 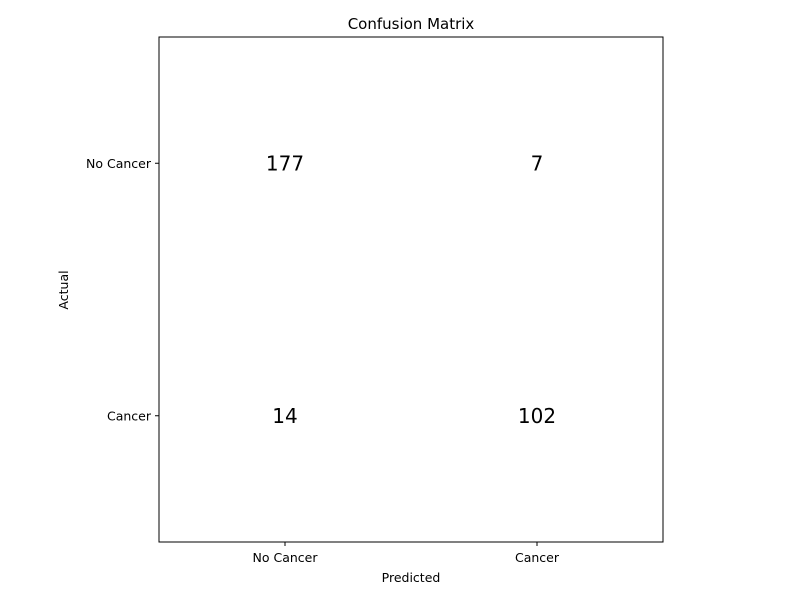 What do you see at coordinates (406, 553) in the screenshot?
I see `x-axis-ticks: No Cancer Cancer` at bounding box center [406, 553].